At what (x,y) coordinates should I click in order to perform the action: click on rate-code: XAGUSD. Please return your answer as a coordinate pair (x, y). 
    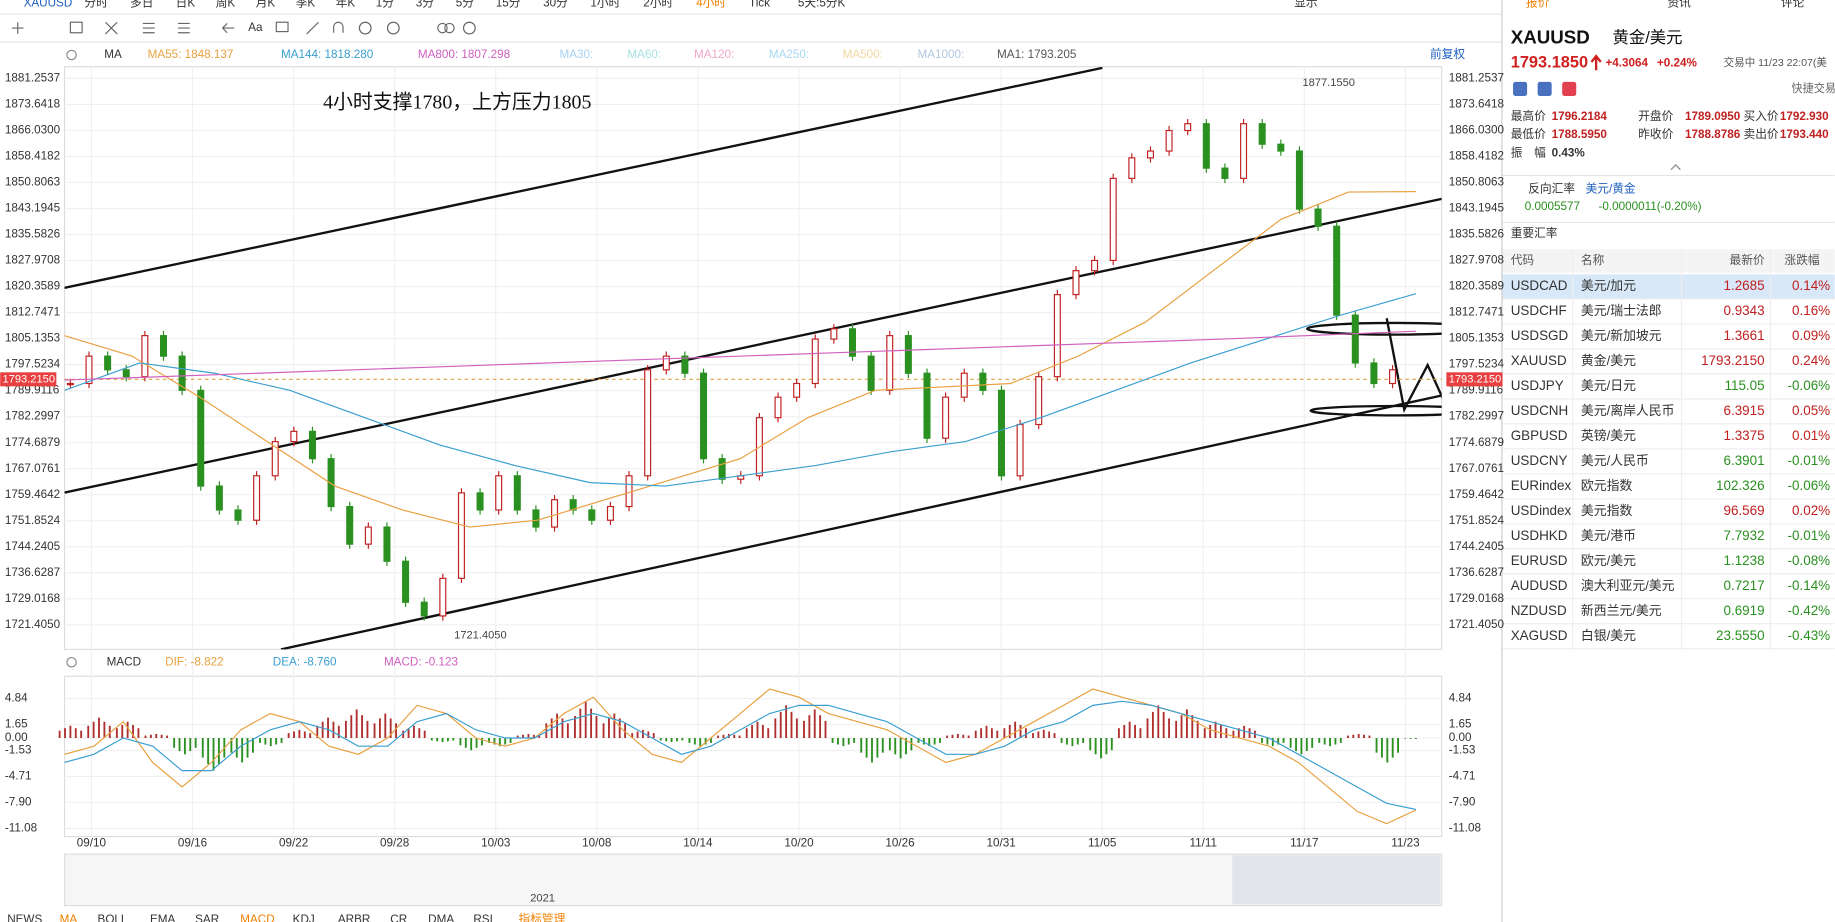
    Looking at the image, I should click on (1539, 635).